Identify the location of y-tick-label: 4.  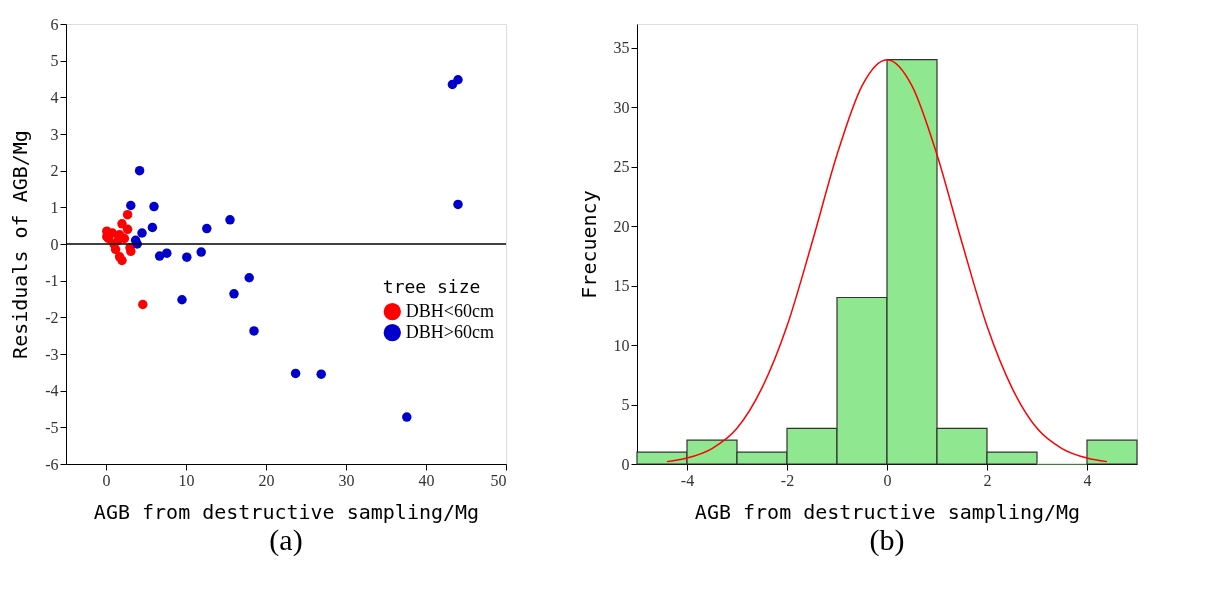
(54, 97).